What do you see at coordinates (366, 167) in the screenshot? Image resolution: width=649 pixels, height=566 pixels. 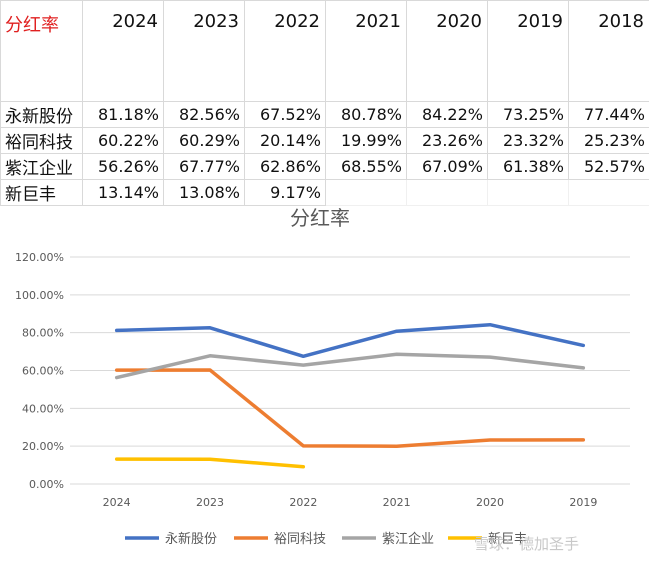 I see `table-cell: 68.55%` at bounding box center [366, 167].